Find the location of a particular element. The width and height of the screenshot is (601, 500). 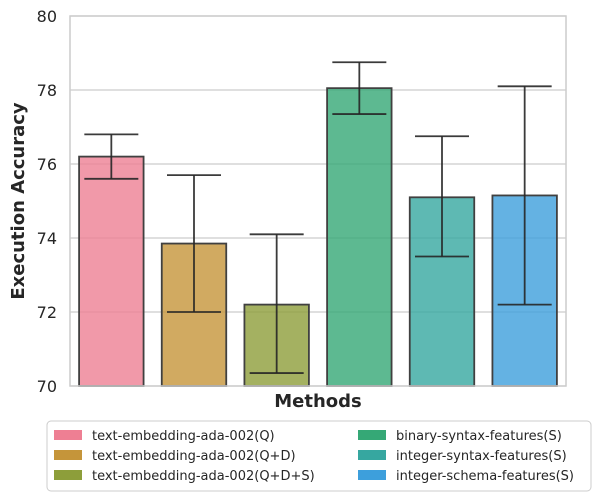

y-tick-label: 78 is located at coordinates (47, 90).